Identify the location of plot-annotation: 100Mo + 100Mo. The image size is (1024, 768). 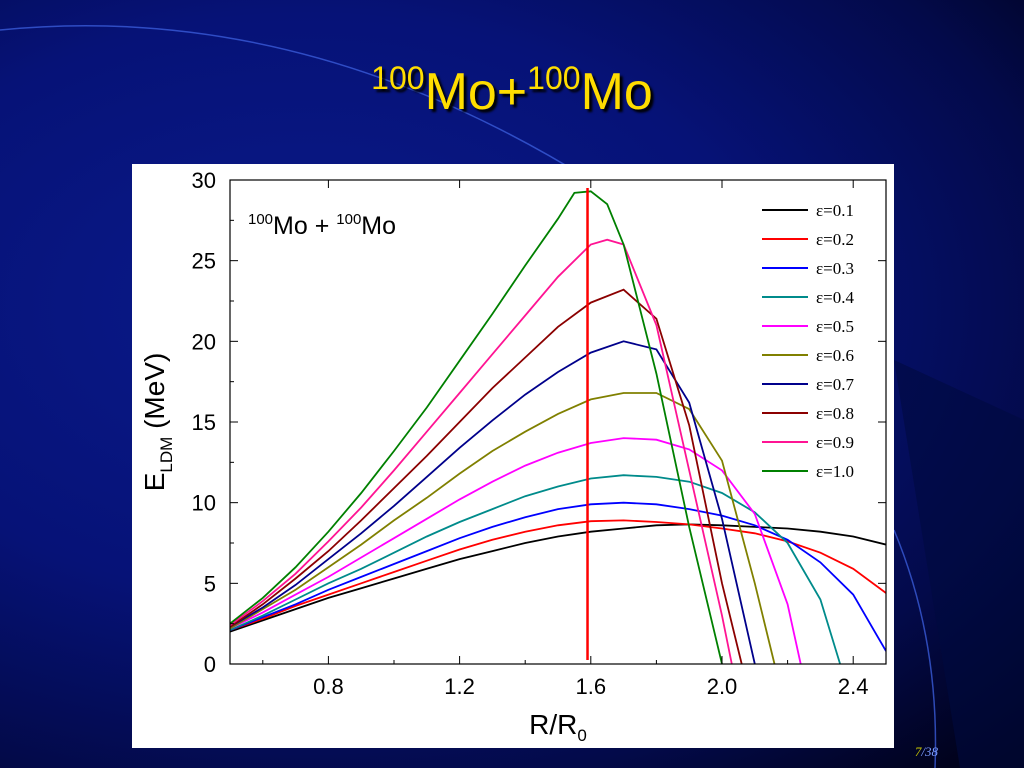
(322, 225).